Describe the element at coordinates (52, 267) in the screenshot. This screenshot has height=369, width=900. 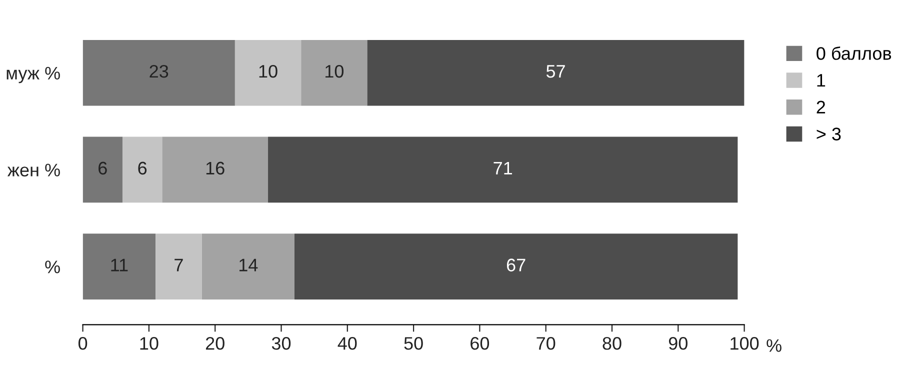
I see `y-tick-label: %` at that location.